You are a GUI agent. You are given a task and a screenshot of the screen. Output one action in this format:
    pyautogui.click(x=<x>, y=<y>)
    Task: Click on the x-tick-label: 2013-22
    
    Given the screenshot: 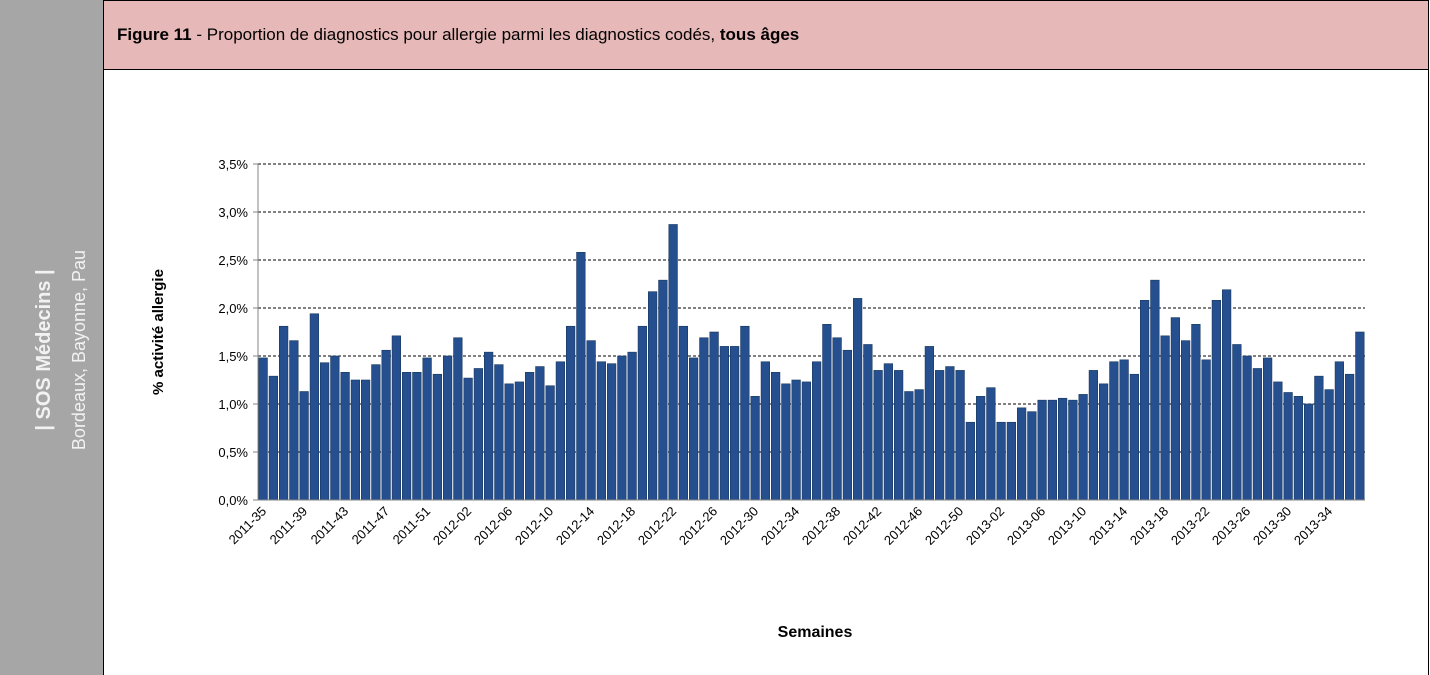 What is the action you would take?
    pyautogui.click(x=1190, y=526)
    